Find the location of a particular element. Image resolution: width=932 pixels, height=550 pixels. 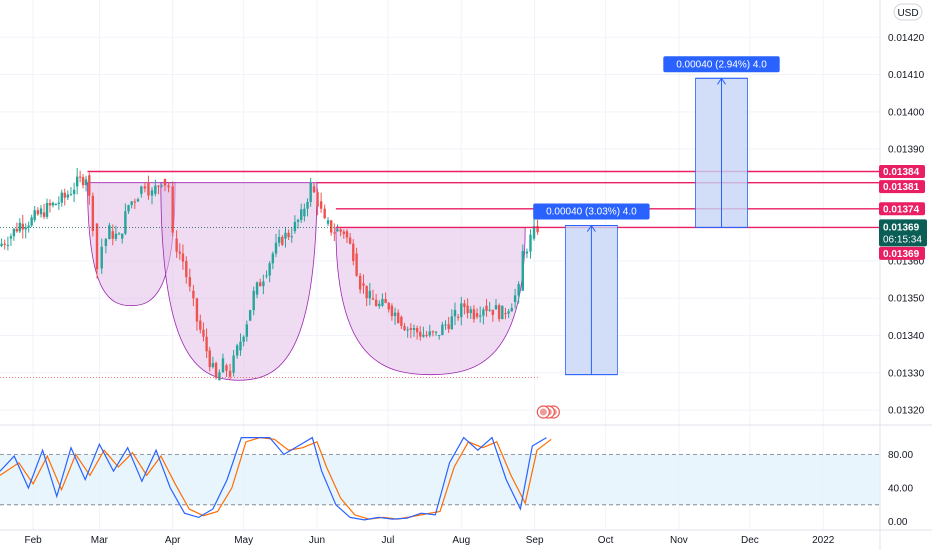

currency-label: USD is located at coordinates (907, 13).